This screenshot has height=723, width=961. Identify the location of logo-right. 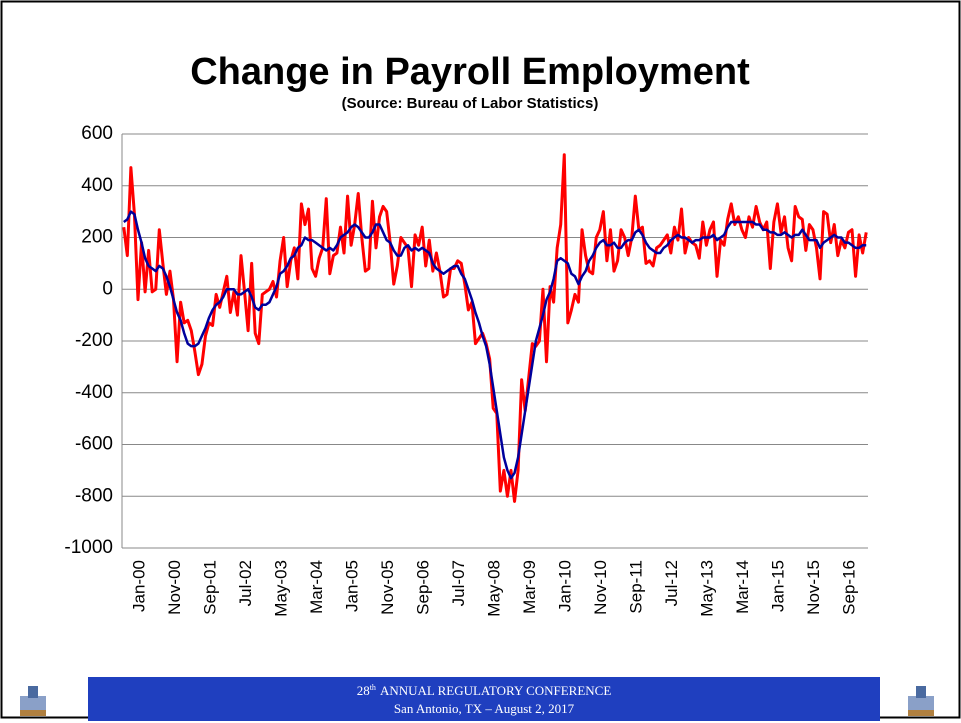
(921, 701).